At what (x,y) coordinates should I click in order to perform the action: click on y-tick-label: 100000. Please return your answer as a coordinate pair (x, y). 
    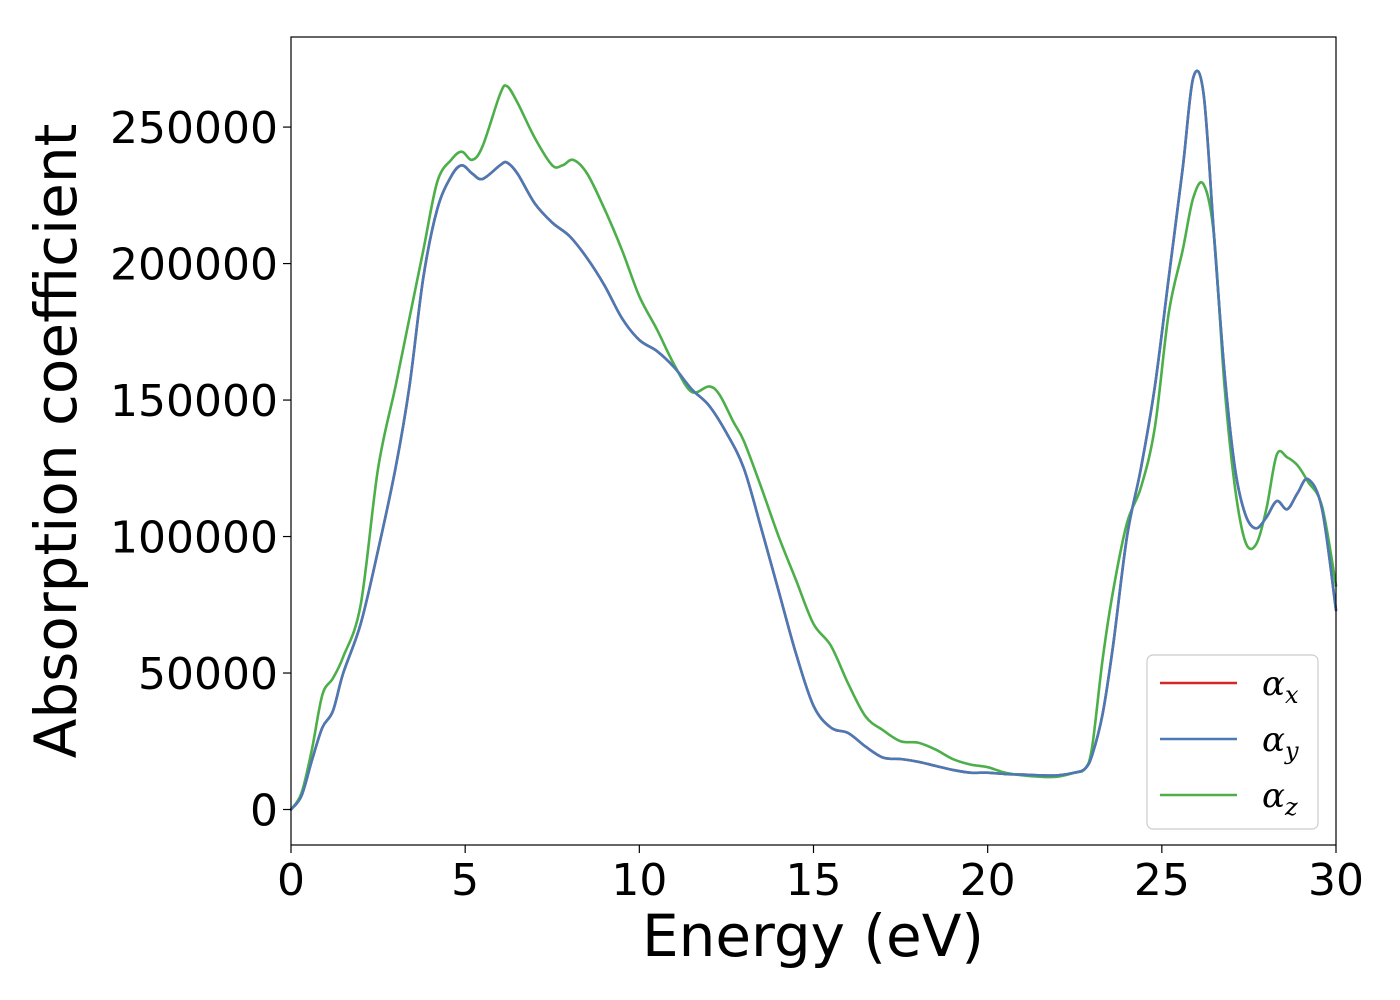
    Looking at the image, I should click on (194, 538).